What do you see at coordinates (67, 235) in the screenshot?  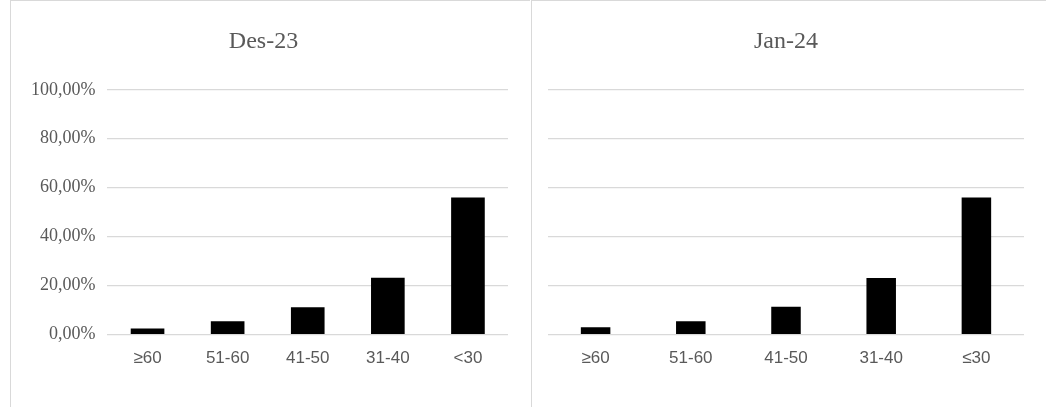 I see `y-tick-label: 40,00%` at bounding box center [67, 235].